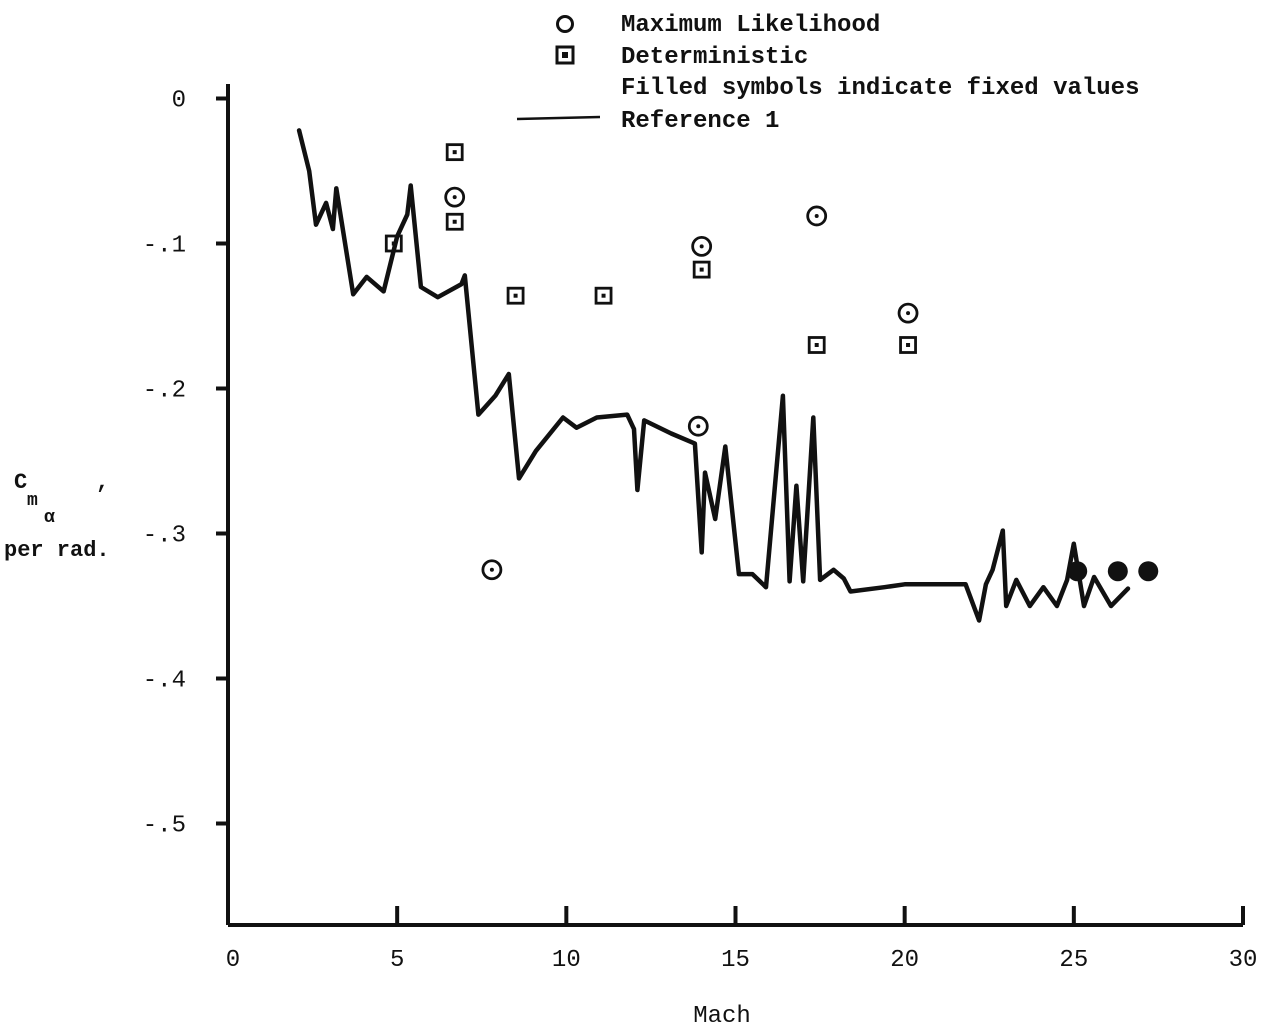  What do you see at coordinates (20, 482) in the screenshot?
I see `y-label-symbol: C` at bounding box center [20, 482].